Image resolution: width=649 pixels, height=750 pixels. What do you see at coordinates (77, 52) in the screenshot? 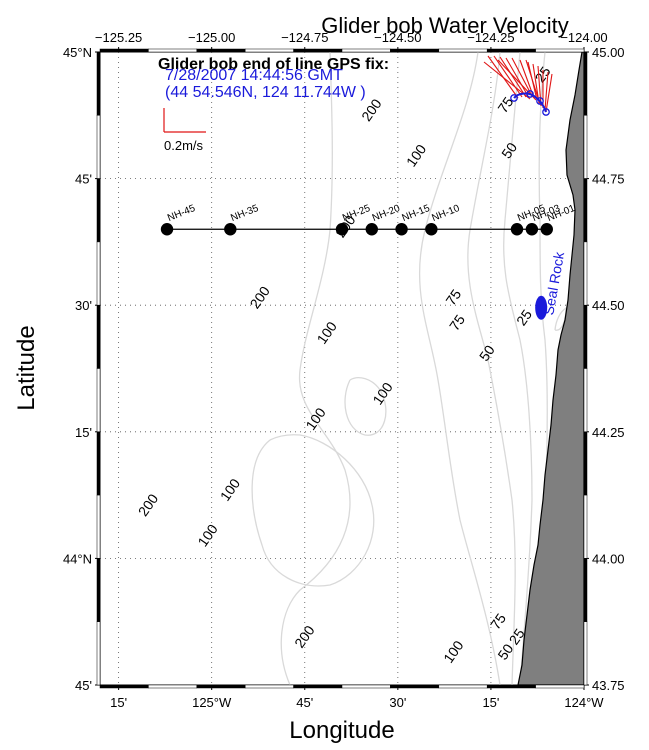
I see `left-tick-label: 45°N` at bounding box center [77, 52].